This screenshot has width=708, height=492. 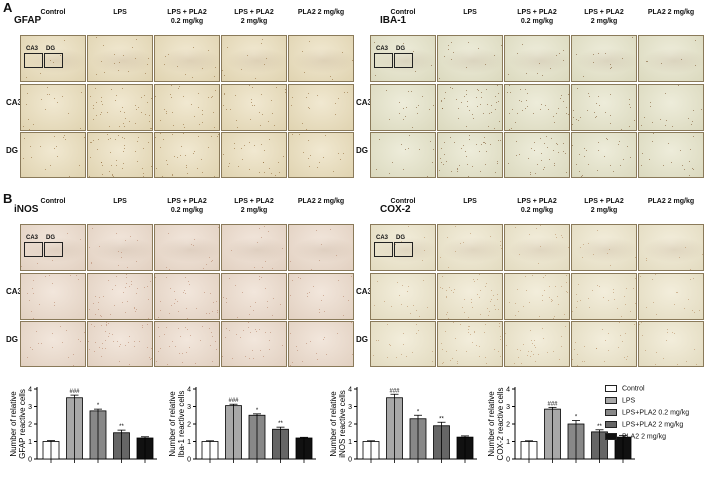 What do you see at coordinates (350, 442) in the screenshot?
I see `y-tick-label: 1` at bounding box center [350, 442].